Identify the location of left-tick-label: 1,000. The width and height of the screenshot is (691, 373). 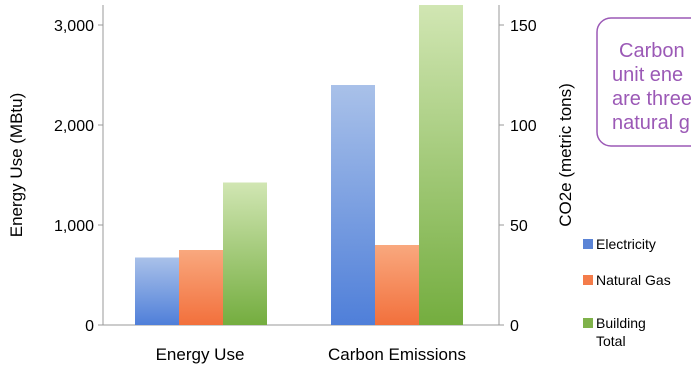
(74, 226).